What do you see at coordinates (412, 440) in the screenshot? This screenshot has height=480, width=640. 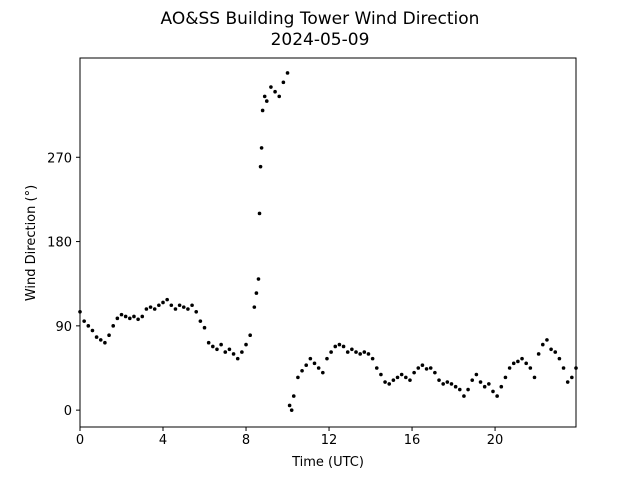 I see `x-tick-label: 16` at bounding box center [412, 440].